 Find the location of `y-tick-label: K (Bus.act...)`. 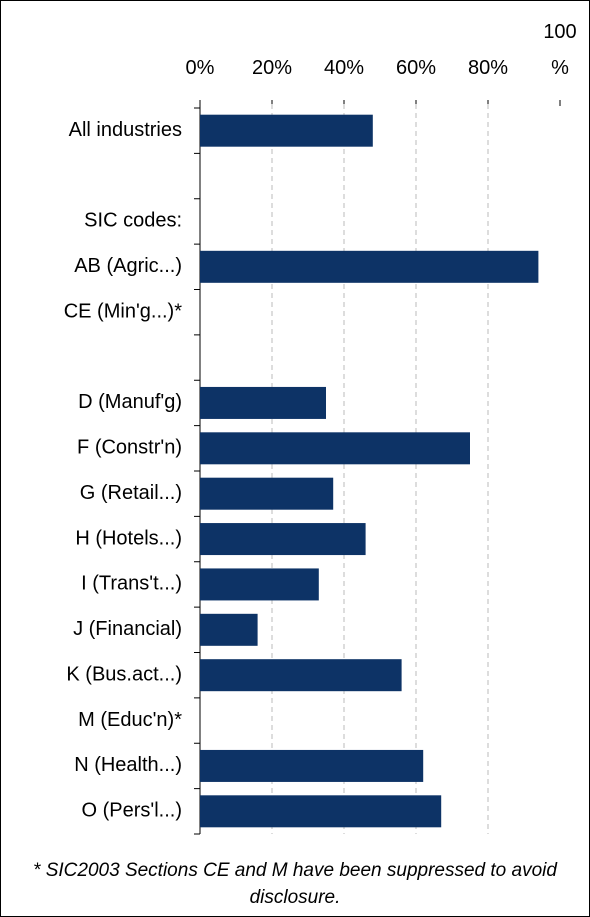

y-tick-label: K (Bus.act...) is located at coordinates (124, 674).